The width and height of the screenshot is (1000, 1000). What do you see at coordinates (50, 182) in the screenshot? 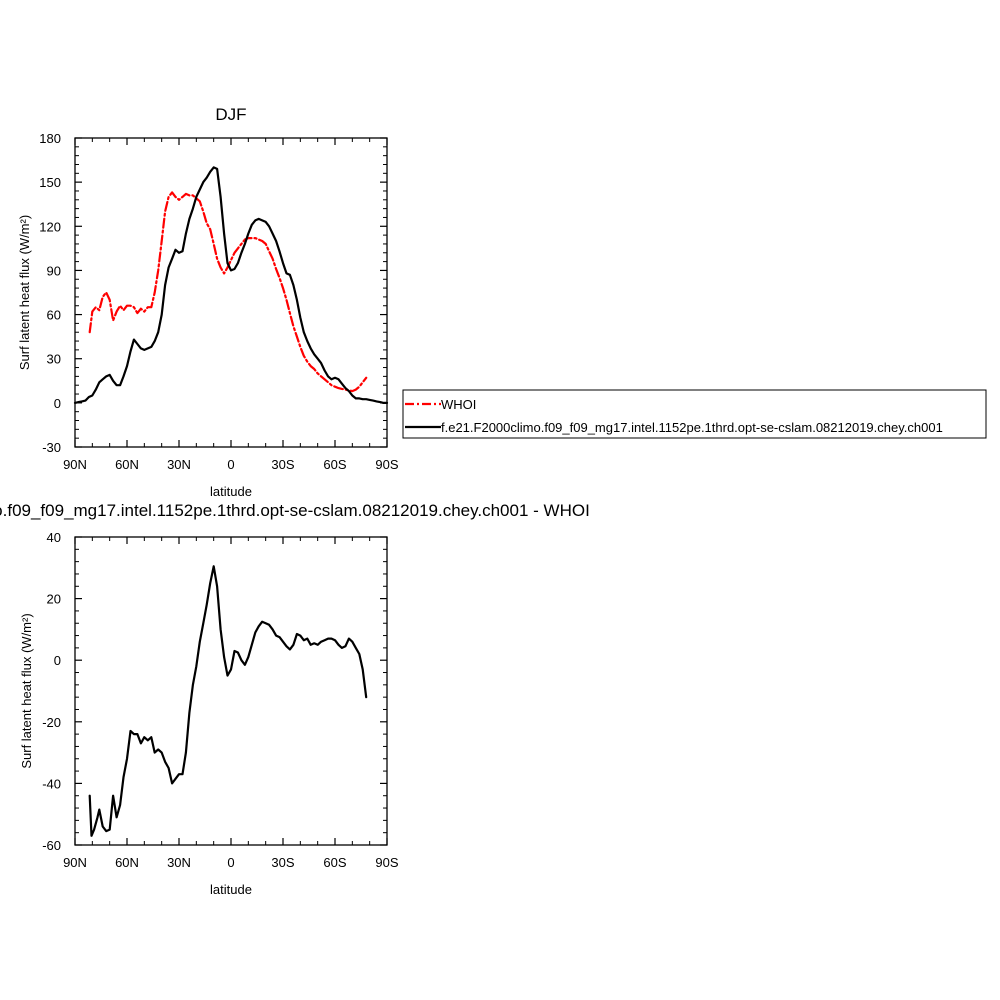
I see `y-tick-label: 150` at bounding box center [50, 182].